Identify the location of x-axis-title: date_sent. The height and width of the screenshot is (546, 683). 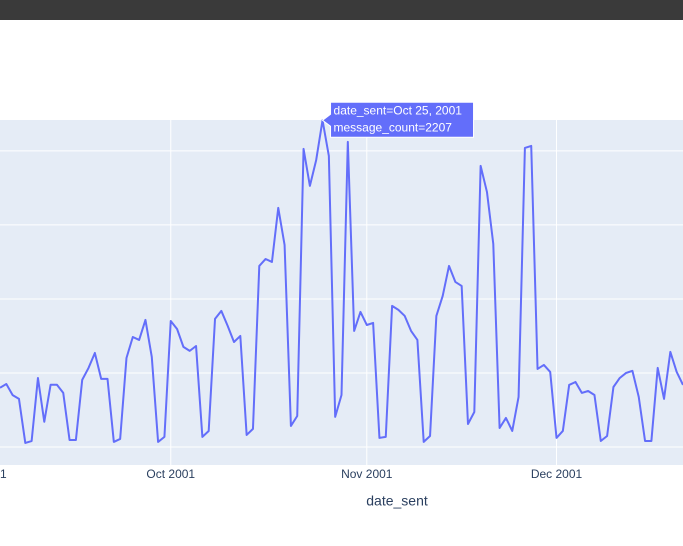
(397, 501).